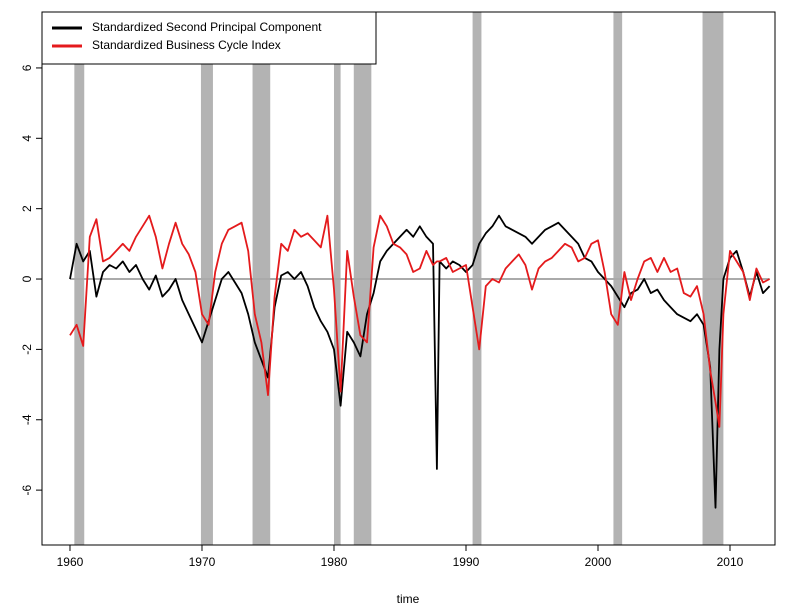  I want to click on y-tick-label: 6, so click(27, 67).